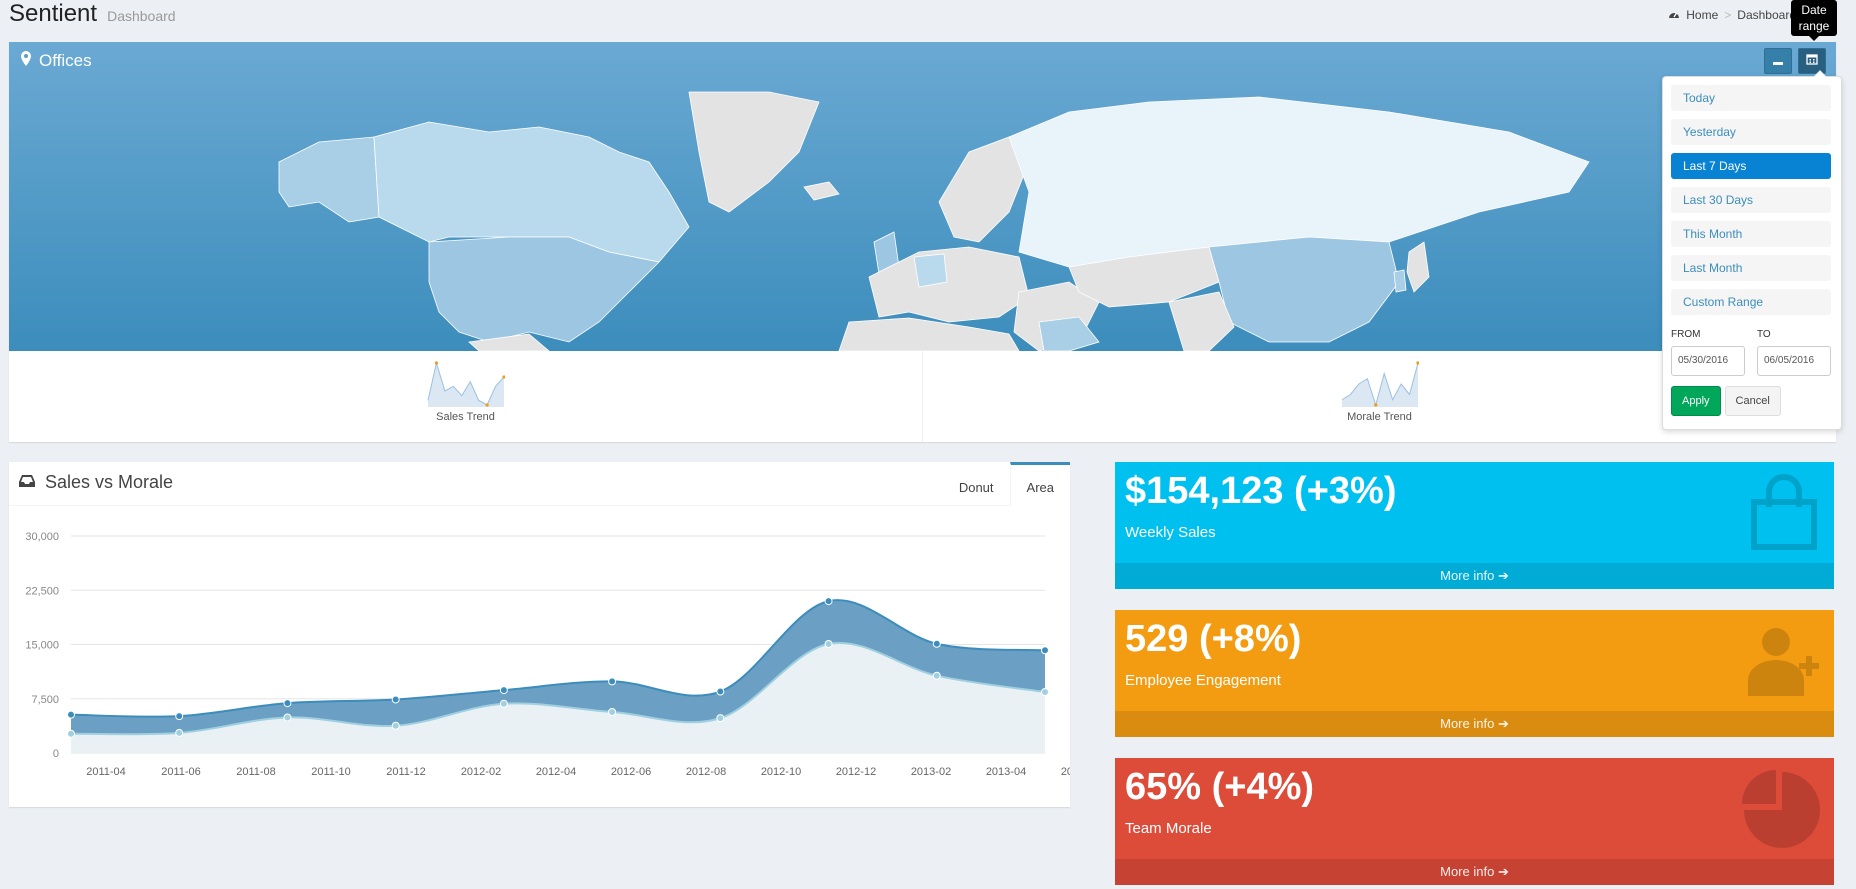 The width and height of the screenshot is (1856, 889). What do you see at coordinates (53, 13) in the screenshot?
I see `page-title: Sentient` at bounding box center [53, 13].